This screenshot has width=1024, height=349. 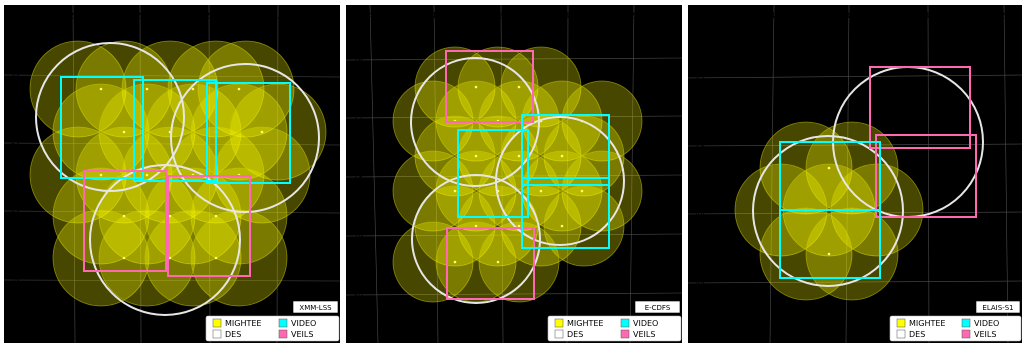 I want to click on field-name-box: XMM-LSS, so click(x=315, y=307).